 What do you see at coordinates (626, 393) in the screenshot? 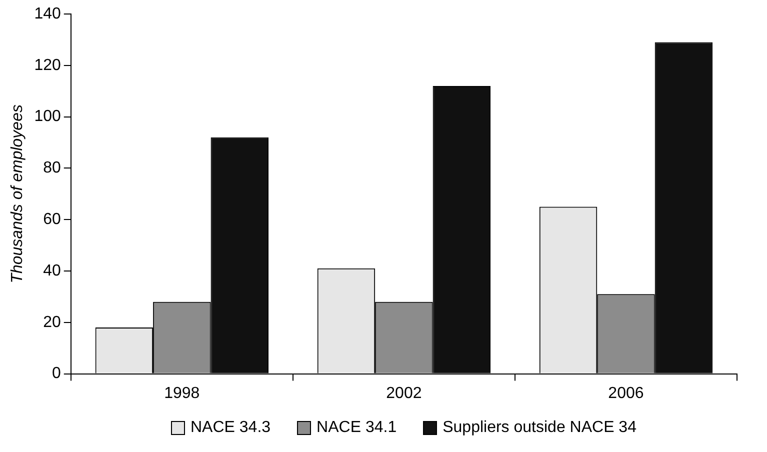
I see `x-tick-label: 2006` at bounding box center [626, 393].